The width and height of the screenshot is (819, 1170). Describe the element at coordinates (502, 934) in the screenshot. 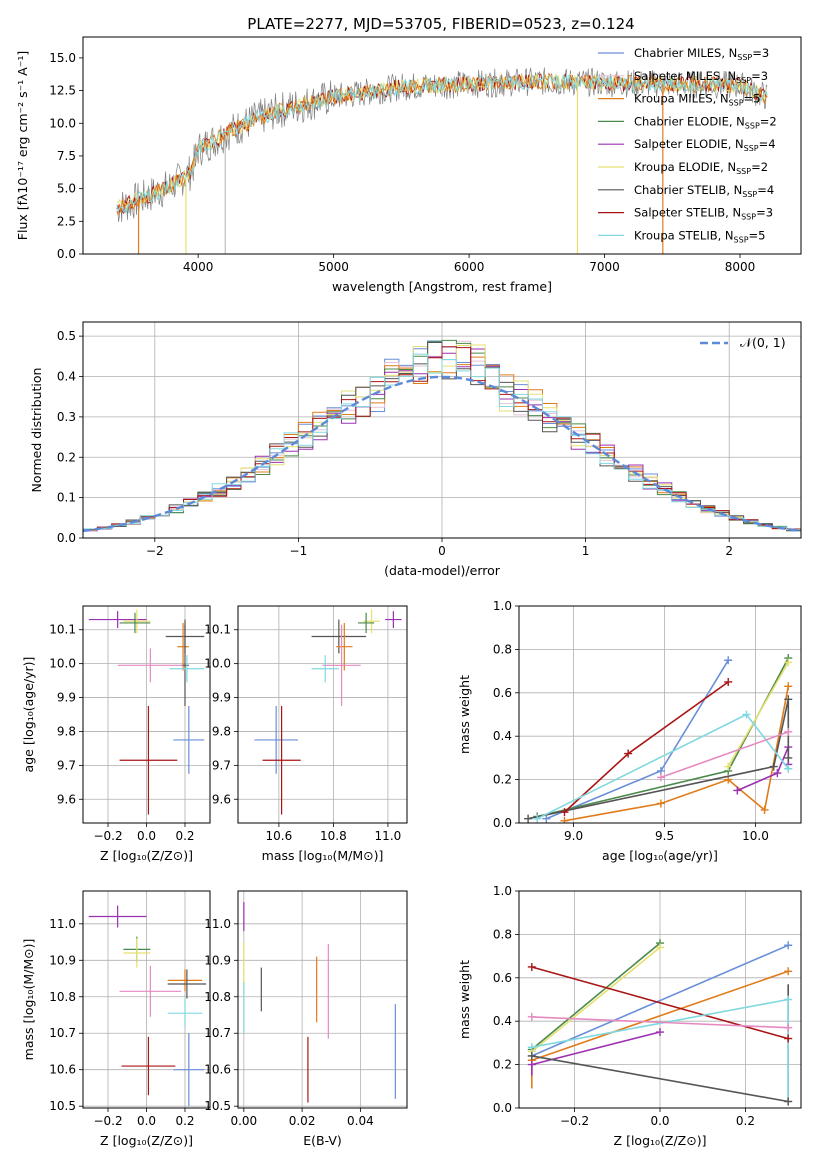

I see `y-tick-label: 0.8` at that location.